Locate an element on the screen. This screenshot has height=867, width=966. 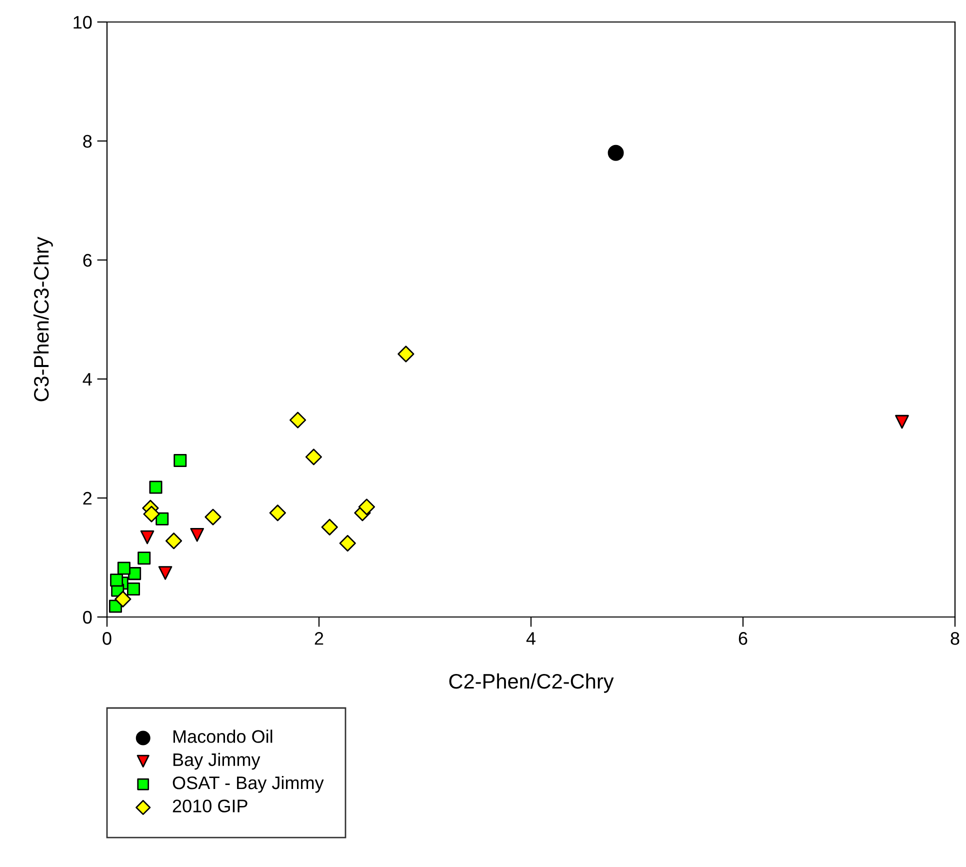
x-tick-label: 2 is located at coordinates (319, 638).